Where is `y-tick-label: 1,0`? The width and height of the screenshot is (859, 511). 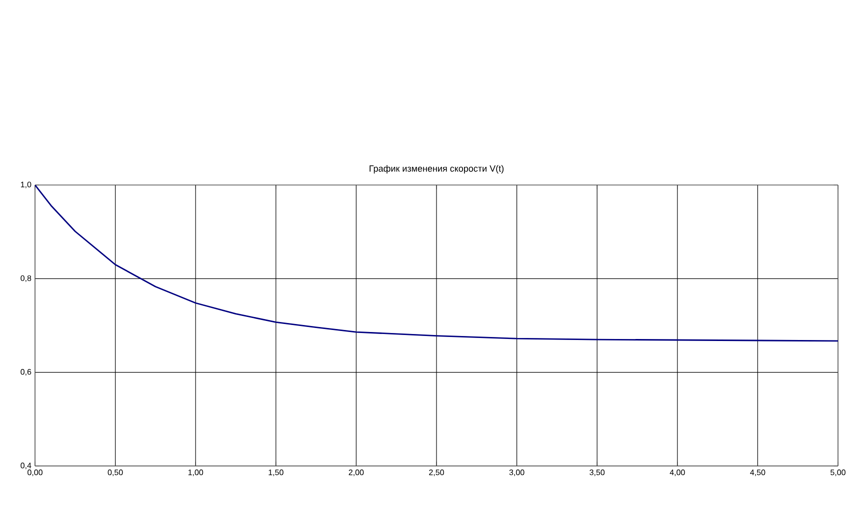 y-tick-label: 1,0 is located at coordinates (26, 185).